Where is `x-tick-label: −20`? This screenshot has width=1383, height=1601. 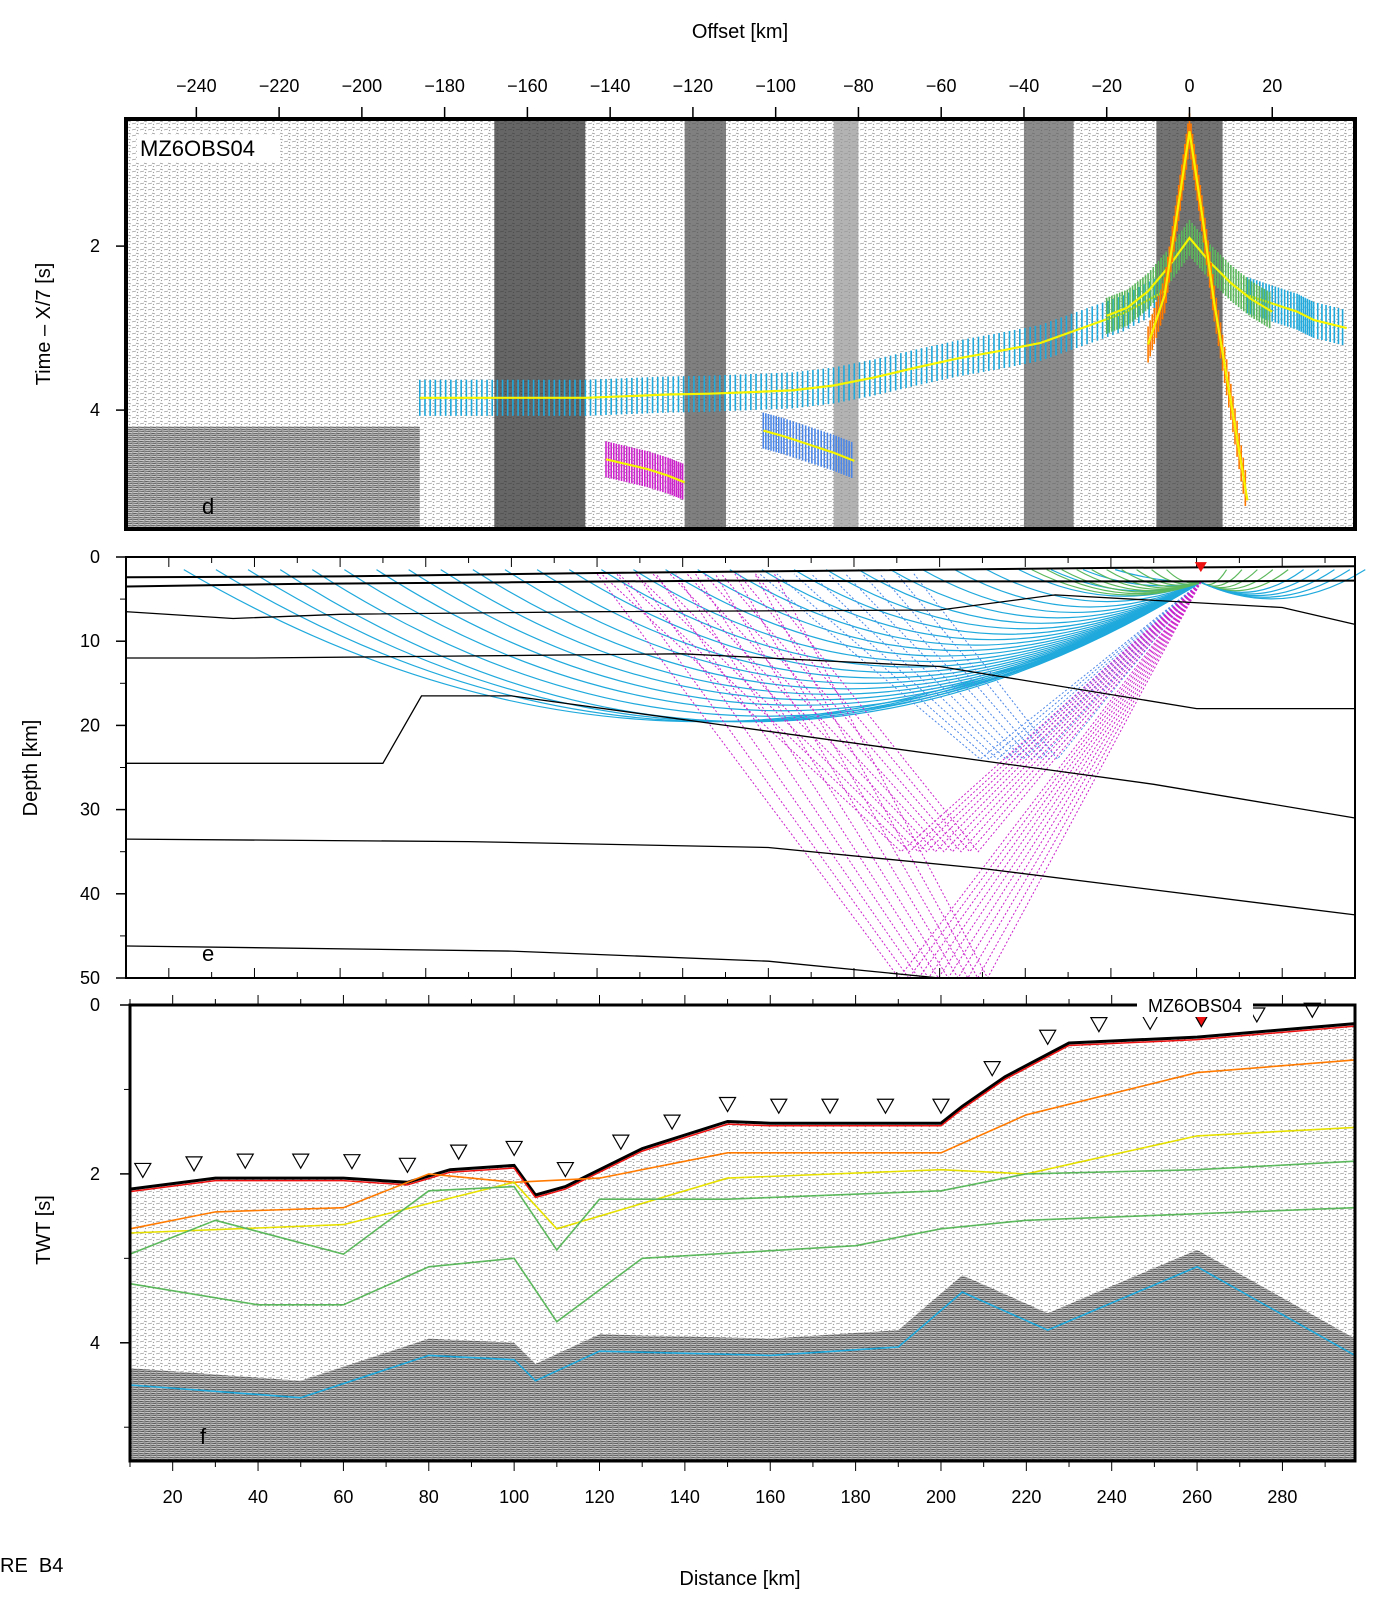 x-tick-label: −20 is located at coordinates (1106, 86).